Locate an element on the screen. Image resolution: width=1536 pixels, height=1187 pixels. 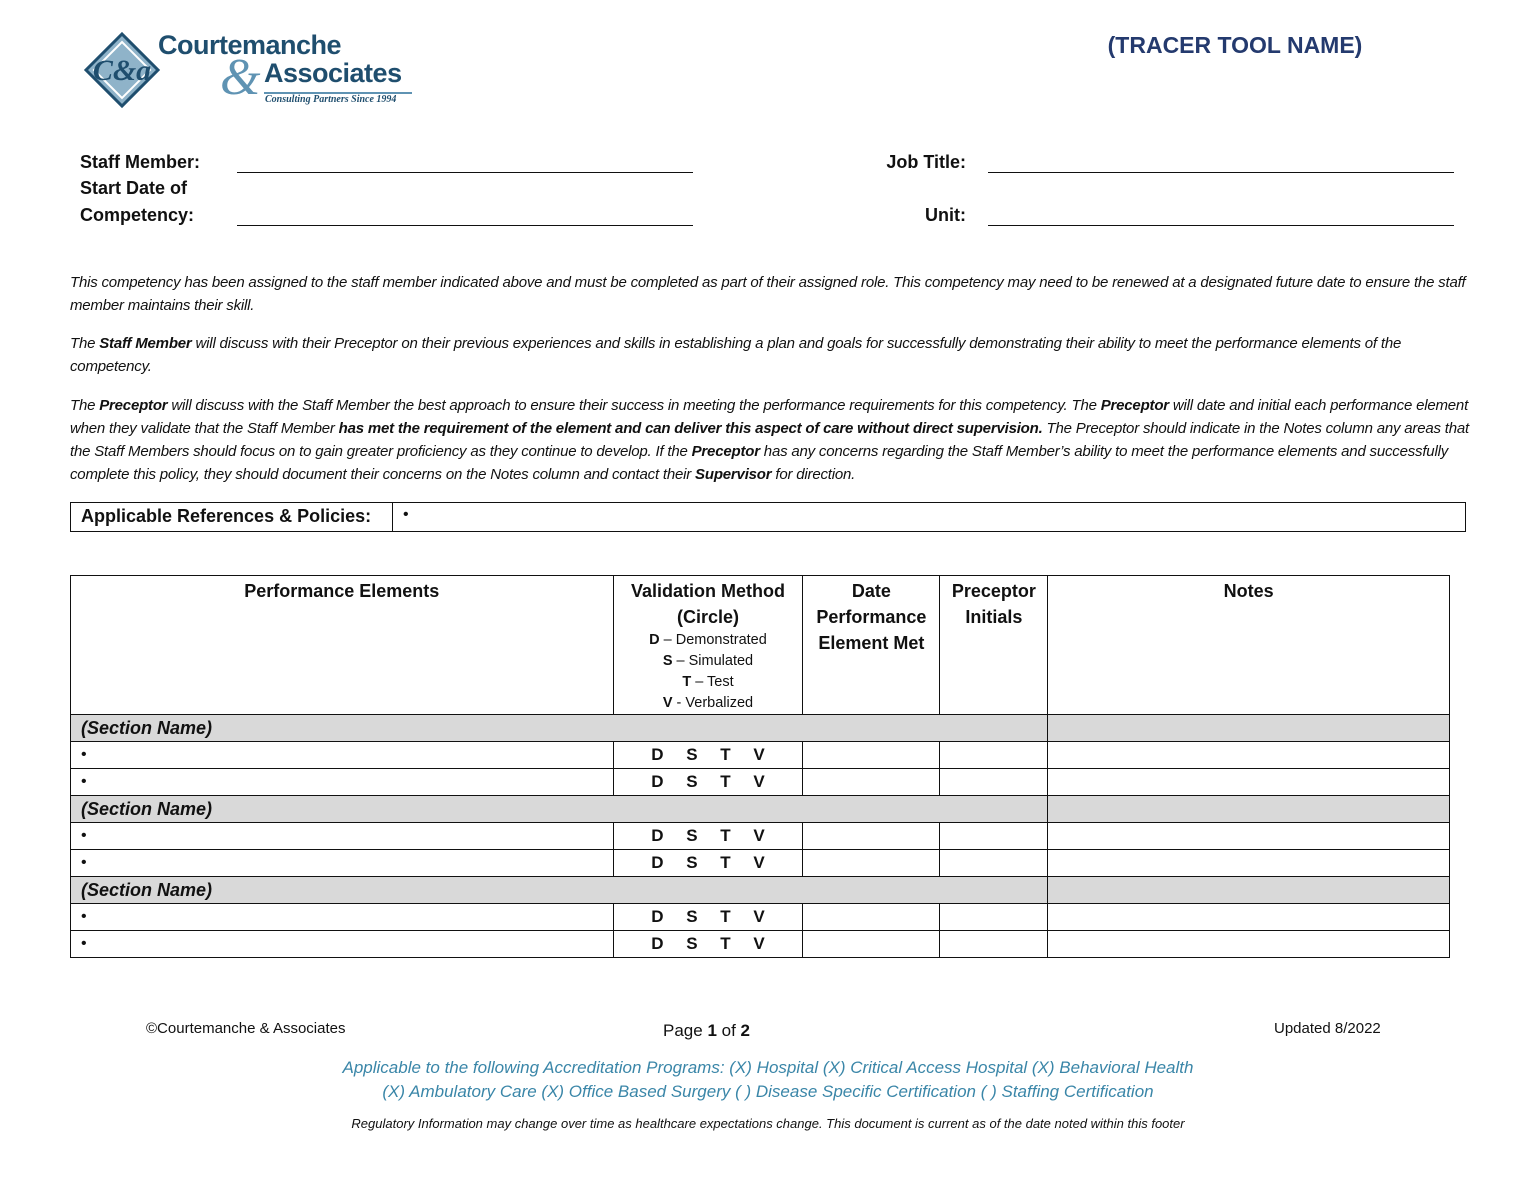
footer-copyright: ©Courtemanche & Associates is located at coordinates (246, 1028).